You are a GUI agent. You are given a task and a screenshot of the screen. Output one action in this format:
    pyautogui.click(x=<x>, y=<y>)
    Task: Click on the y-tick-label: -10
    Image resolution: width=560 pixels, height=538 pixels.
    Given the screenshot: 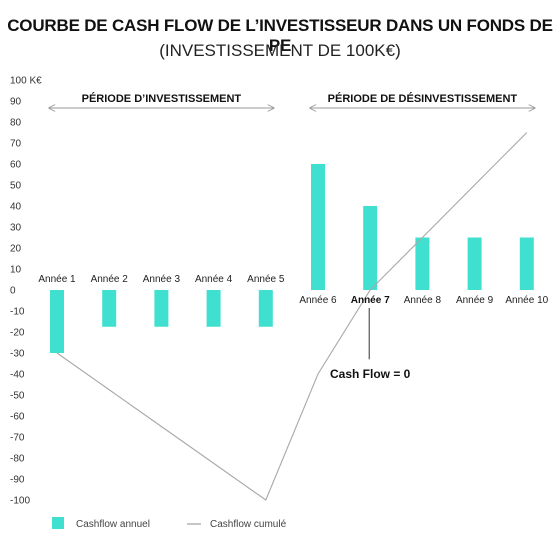 What is the action you would take?
    pyautogui.click(x=17, y=312)
    